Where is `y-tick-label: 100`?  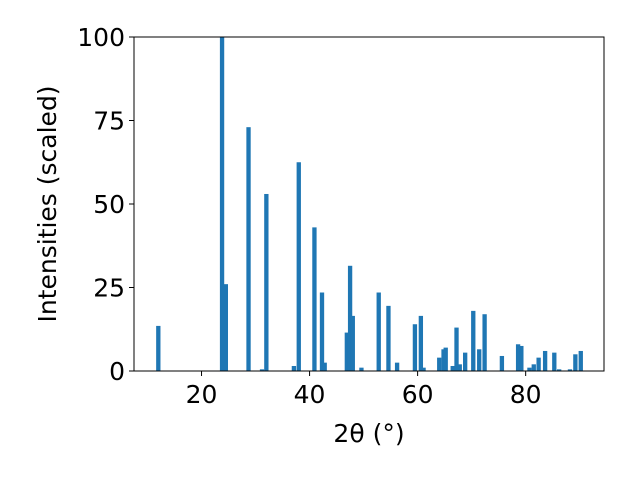
y-tick-label: 100 is located at coordinates (101, 37).